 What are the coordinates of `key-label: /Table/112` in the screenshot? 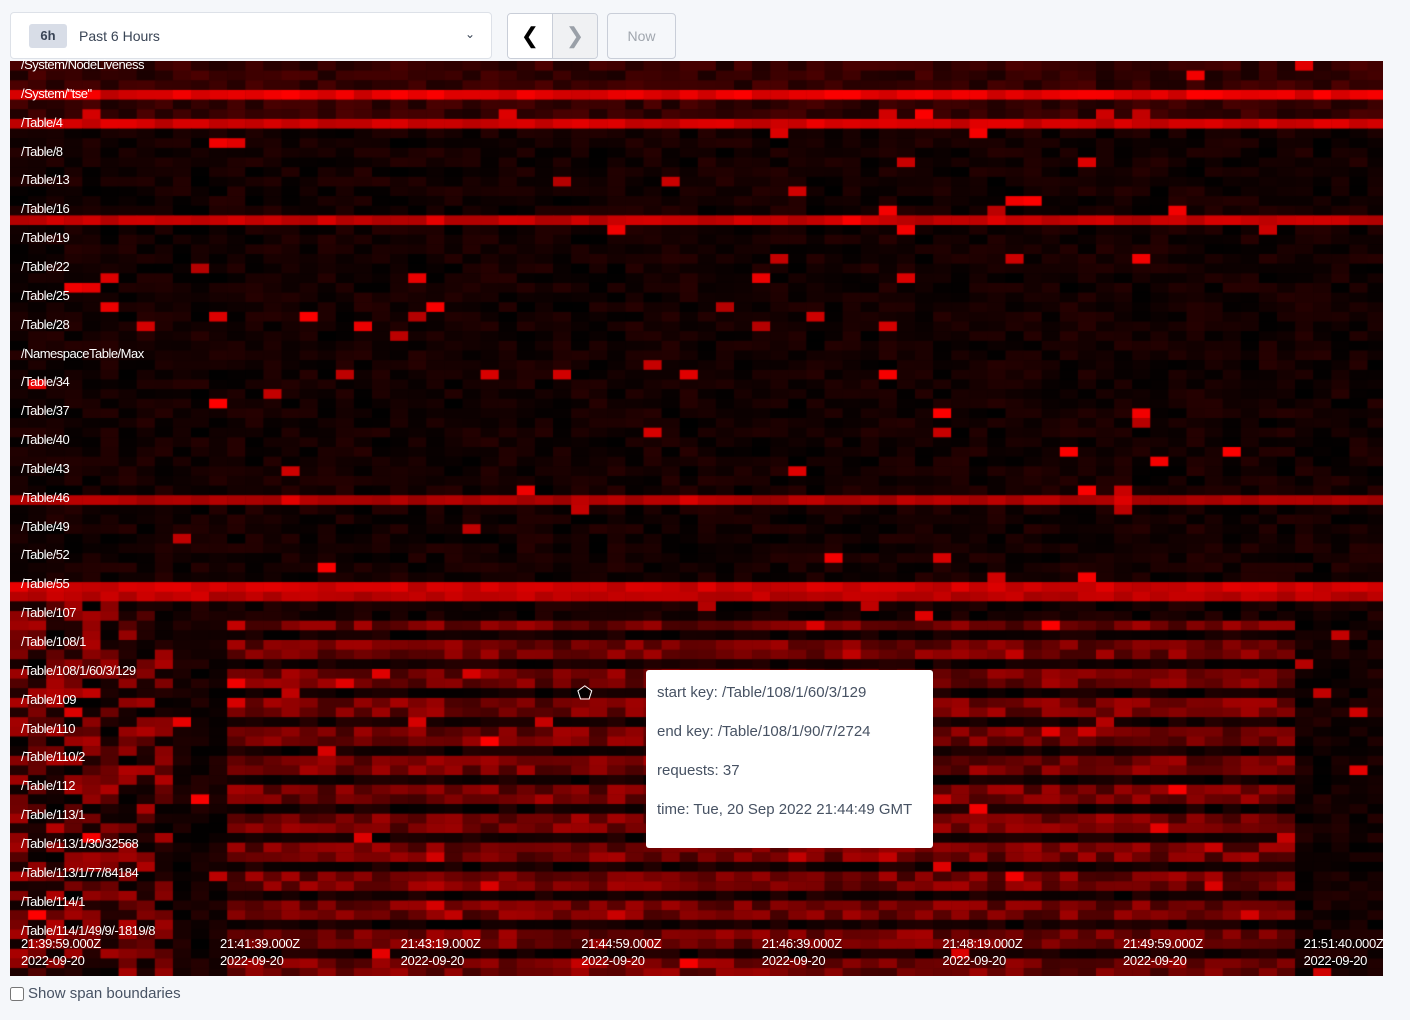 It's located at (48, 786).